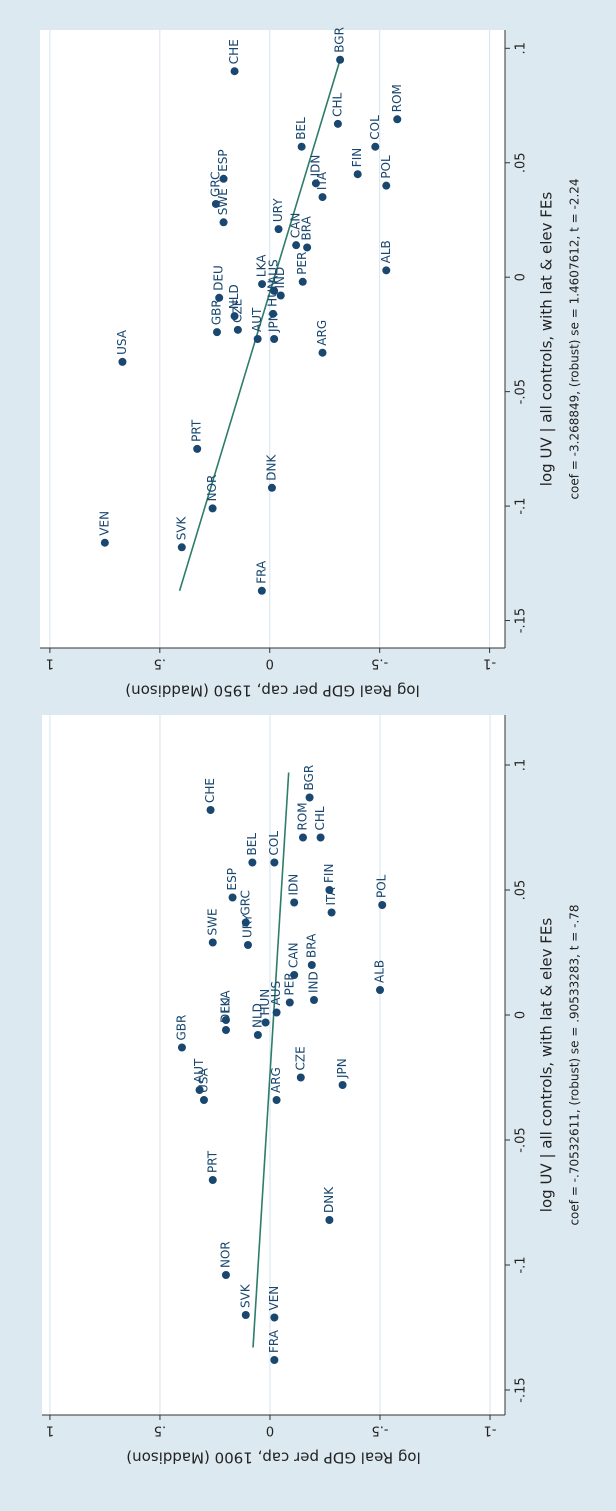 The image size is (616, 1511). What do you see at coordinates (271, 467) in the screenshot?
I see `point-label: DNK` at bounding box center [271, 467].